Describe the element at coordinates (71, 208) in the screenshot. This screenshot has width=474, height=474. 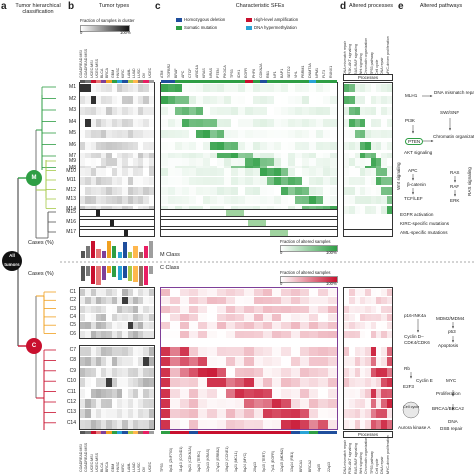
I see `cluster-label: M14` at that location.